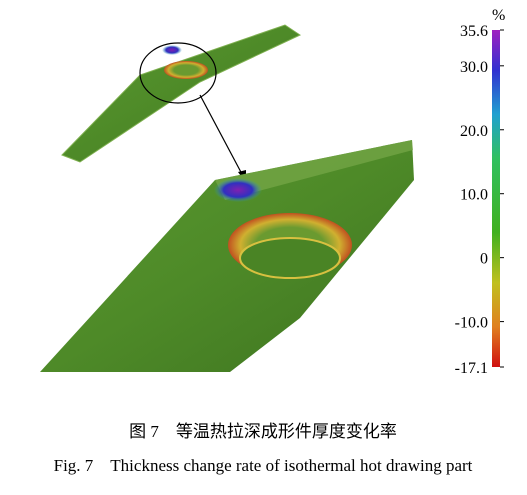  I want to click on colorbar-tick-label: 0, so click(484, 259).